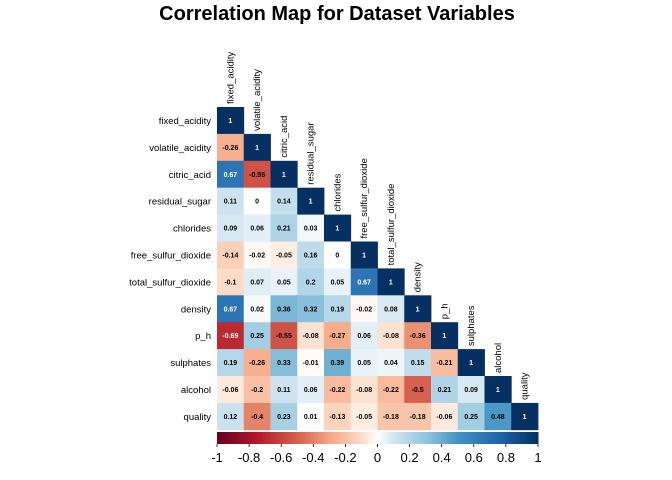  What do you see at coordinates (284, 417) in the screenshot?
I see `cell-value-label: 0.23` at bounding box center [284, 417].